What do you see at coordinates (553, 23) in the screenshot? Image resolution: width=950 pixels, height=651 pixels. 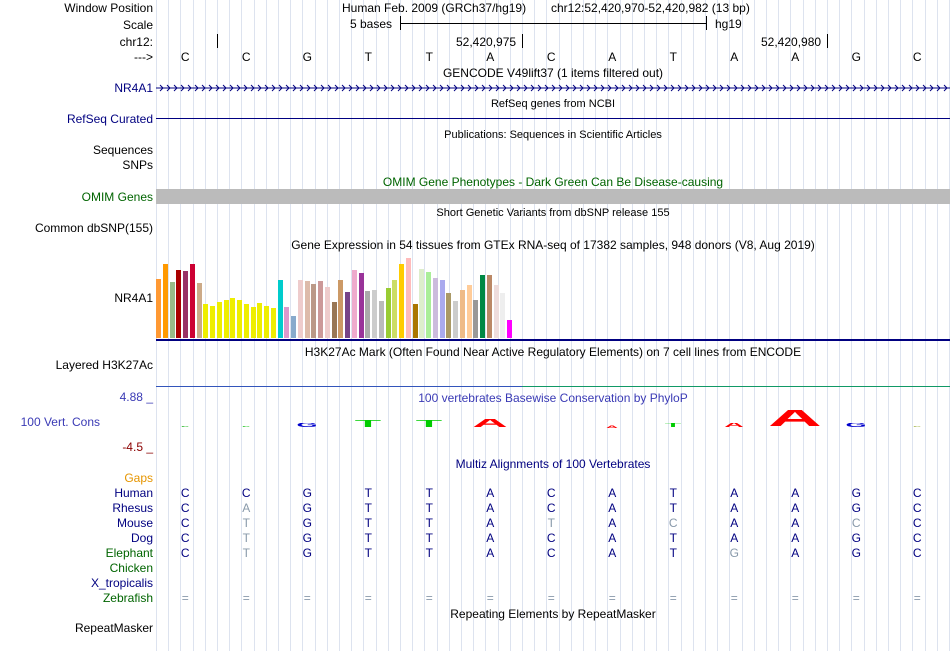 I see `scale-bar` at bounding box center [553, 23].